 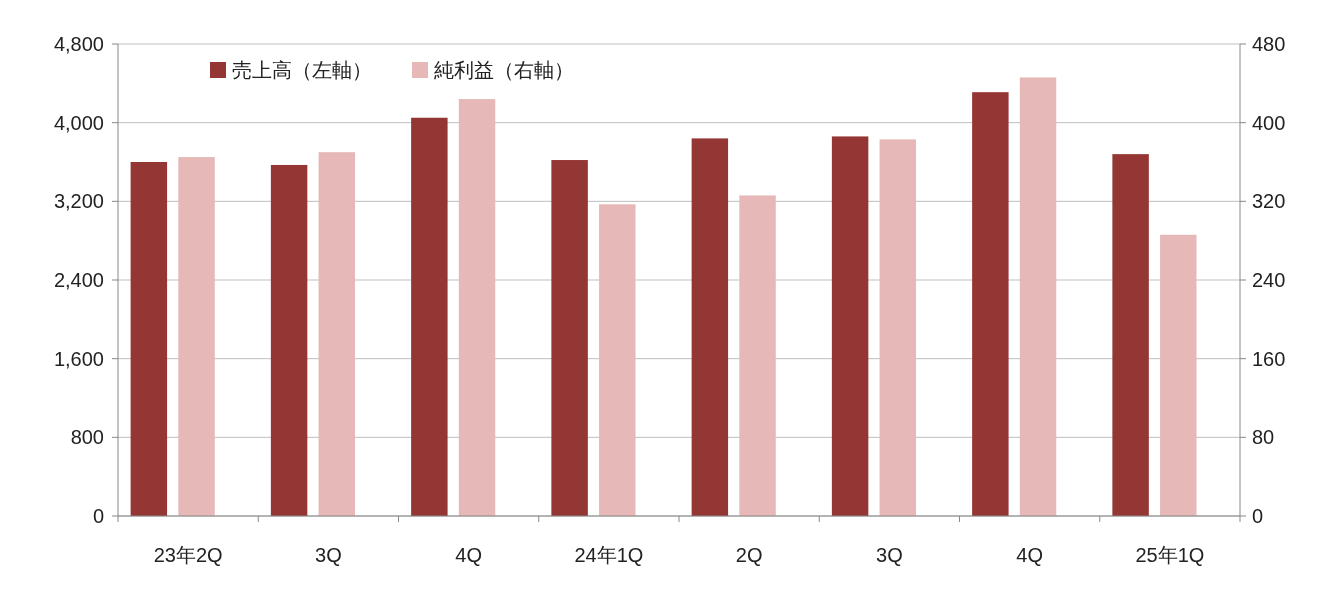 What do you see at coordinates (1269, 280) in the screenshot?
I see `y2-tick-label: 240` at bounding box center [1269, 280].